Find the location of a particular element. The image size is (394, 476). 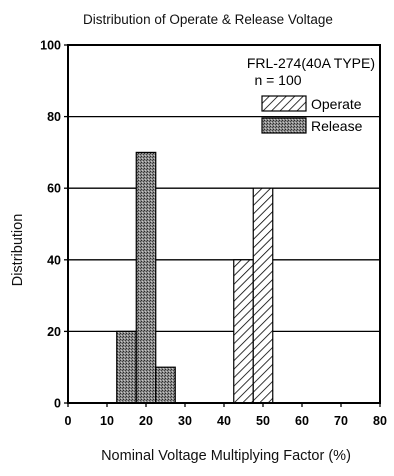

x-tick-label-40: 40 is located at coordinates (224, 421).